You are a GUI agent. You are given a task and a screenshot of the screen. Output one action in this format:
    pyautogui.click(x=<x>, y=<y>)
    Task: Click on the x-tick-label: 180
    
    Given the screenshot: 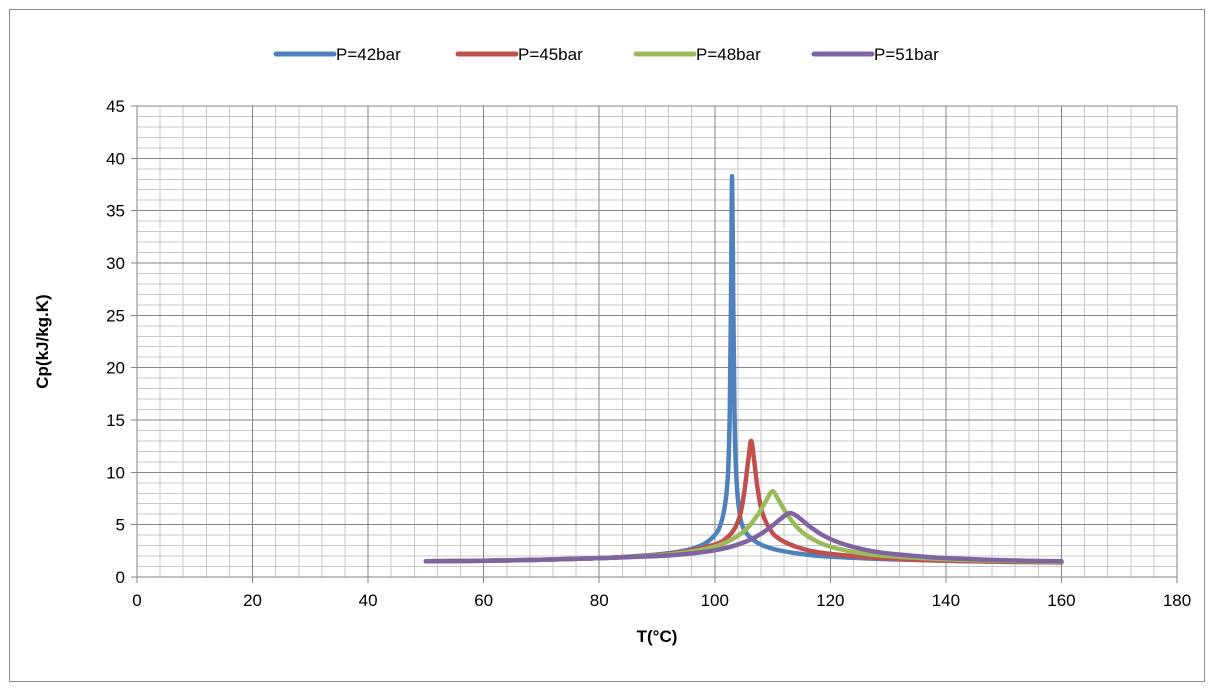 What is the action you would take?
    pyautogui.click(x=1177, y=600)
    